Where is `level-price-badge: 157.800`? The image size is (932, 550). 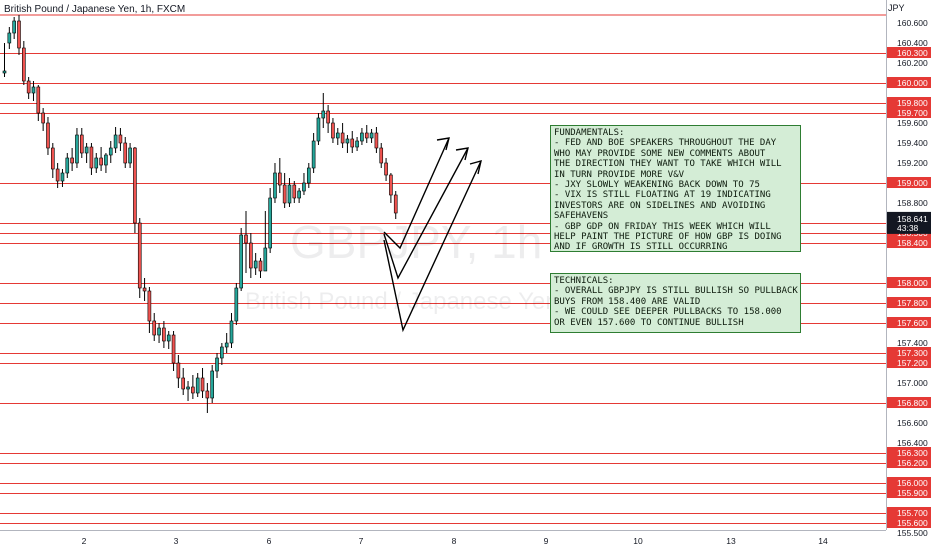 level-price-badge: 157.800 is located at coordinates (909, 302).